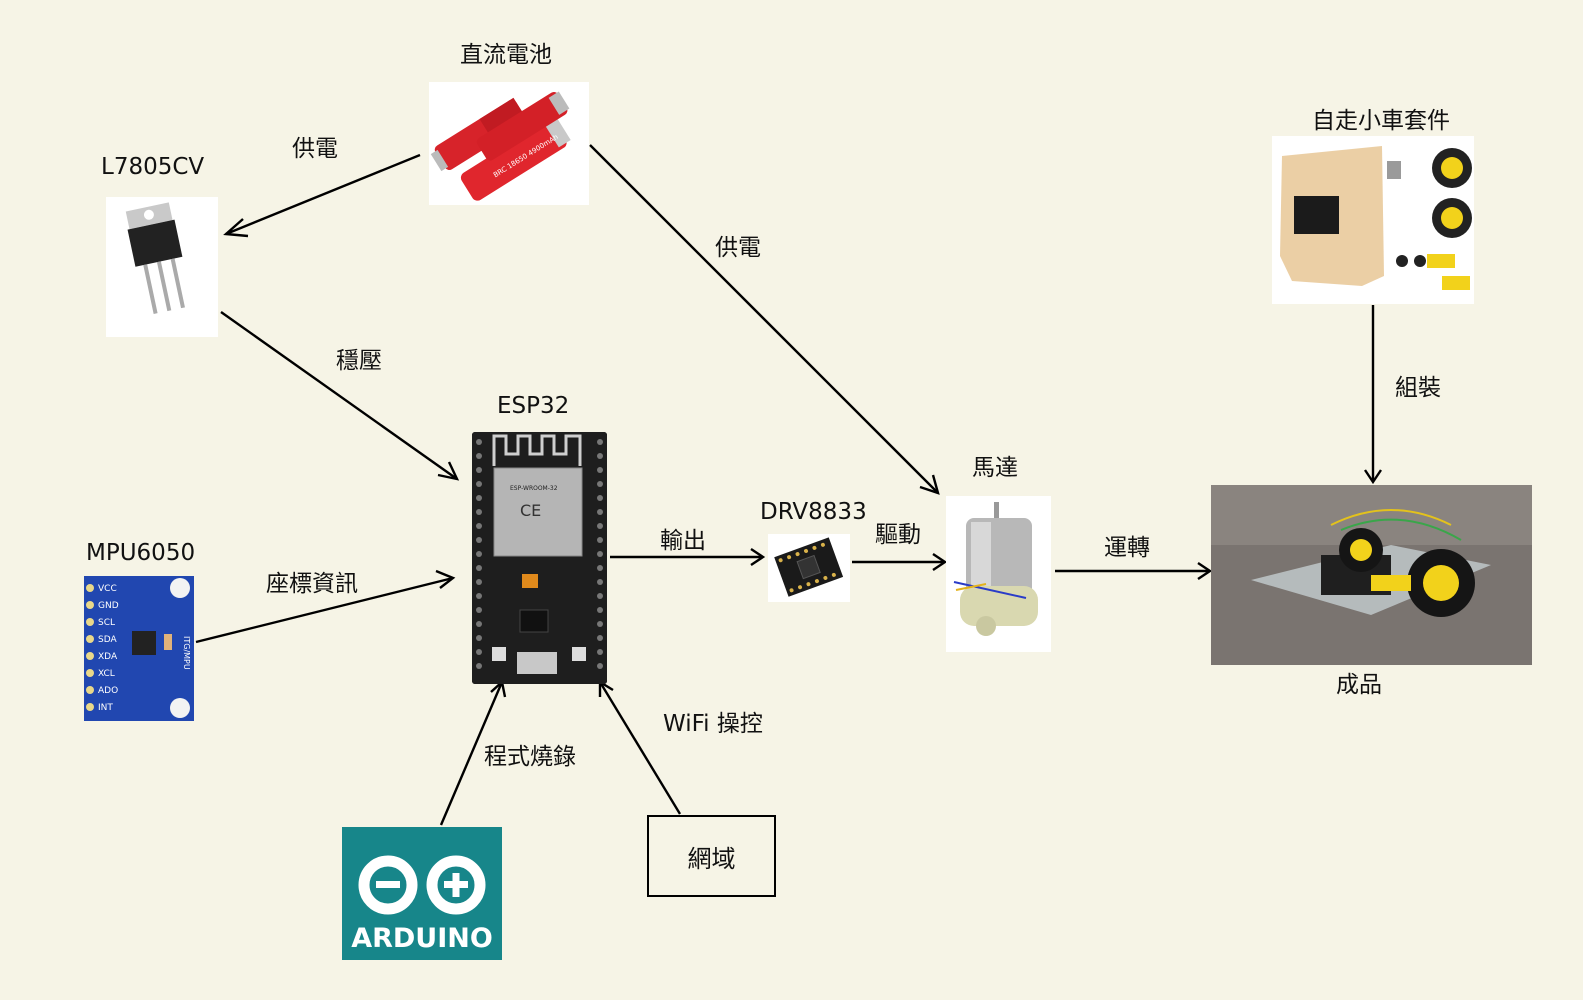 Image resolution: width=1583 pixels, height=1000 pixels. Describe the element at coordinates (683, 541) in the screenshot. I see `edge-label-esp32-driver: 輸出` at that location.